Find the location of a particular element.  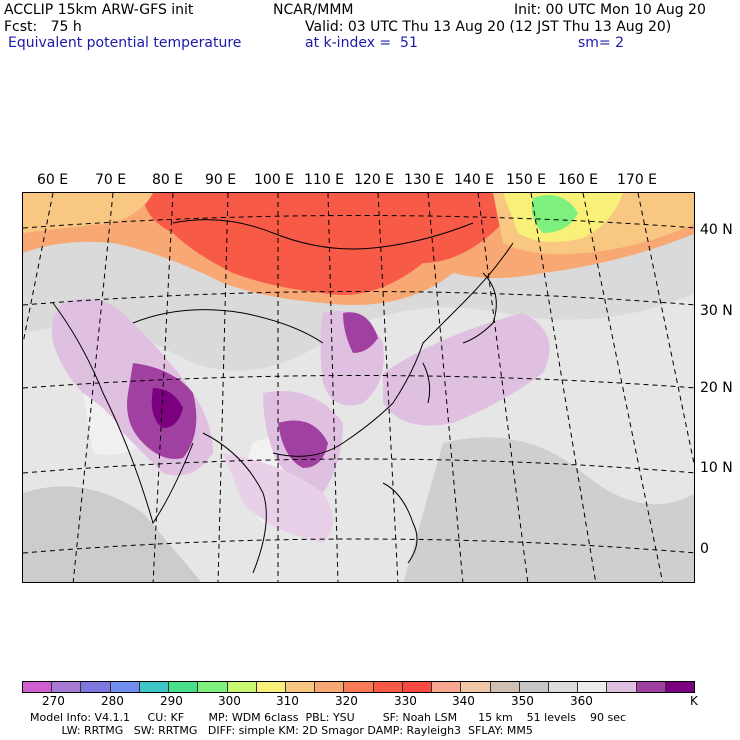

init-time: Init: 00 UTC Mon 10 Aug 20 is located at coordinates (610, 10).